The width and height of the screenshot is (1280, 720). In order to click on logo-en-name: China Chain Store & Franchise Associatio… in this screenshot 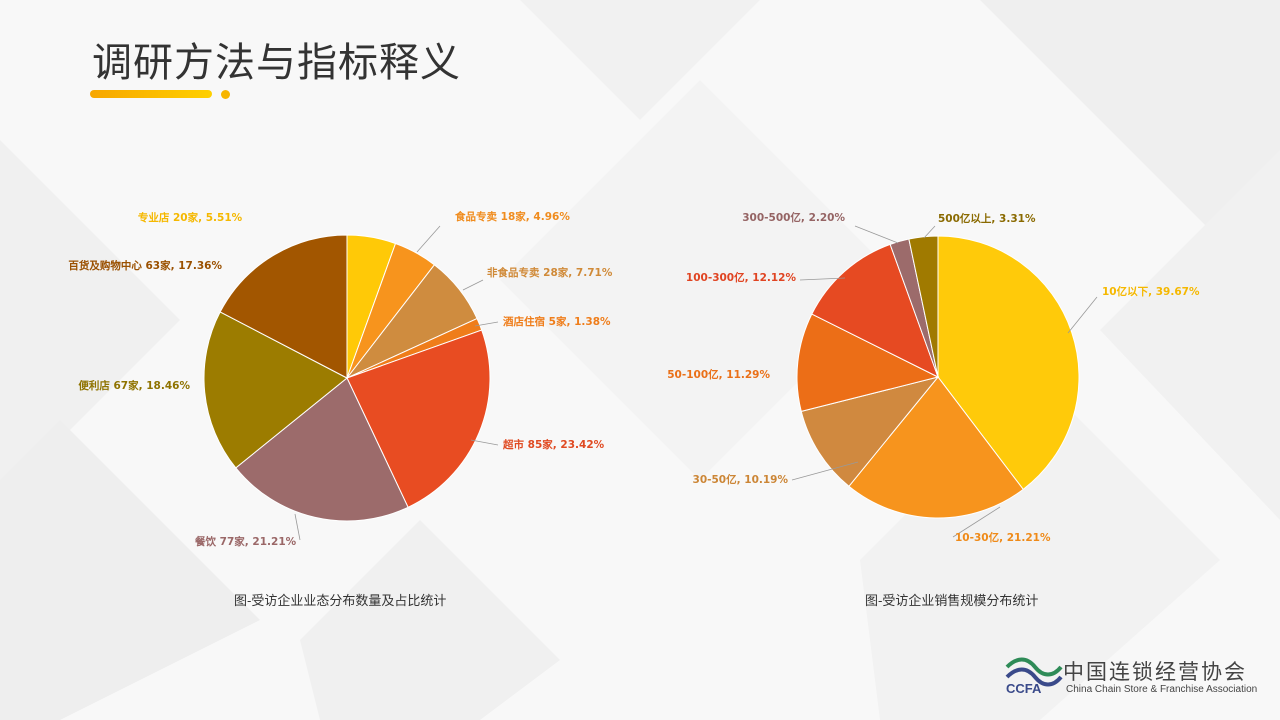, I will do `click(1162, 689)`.